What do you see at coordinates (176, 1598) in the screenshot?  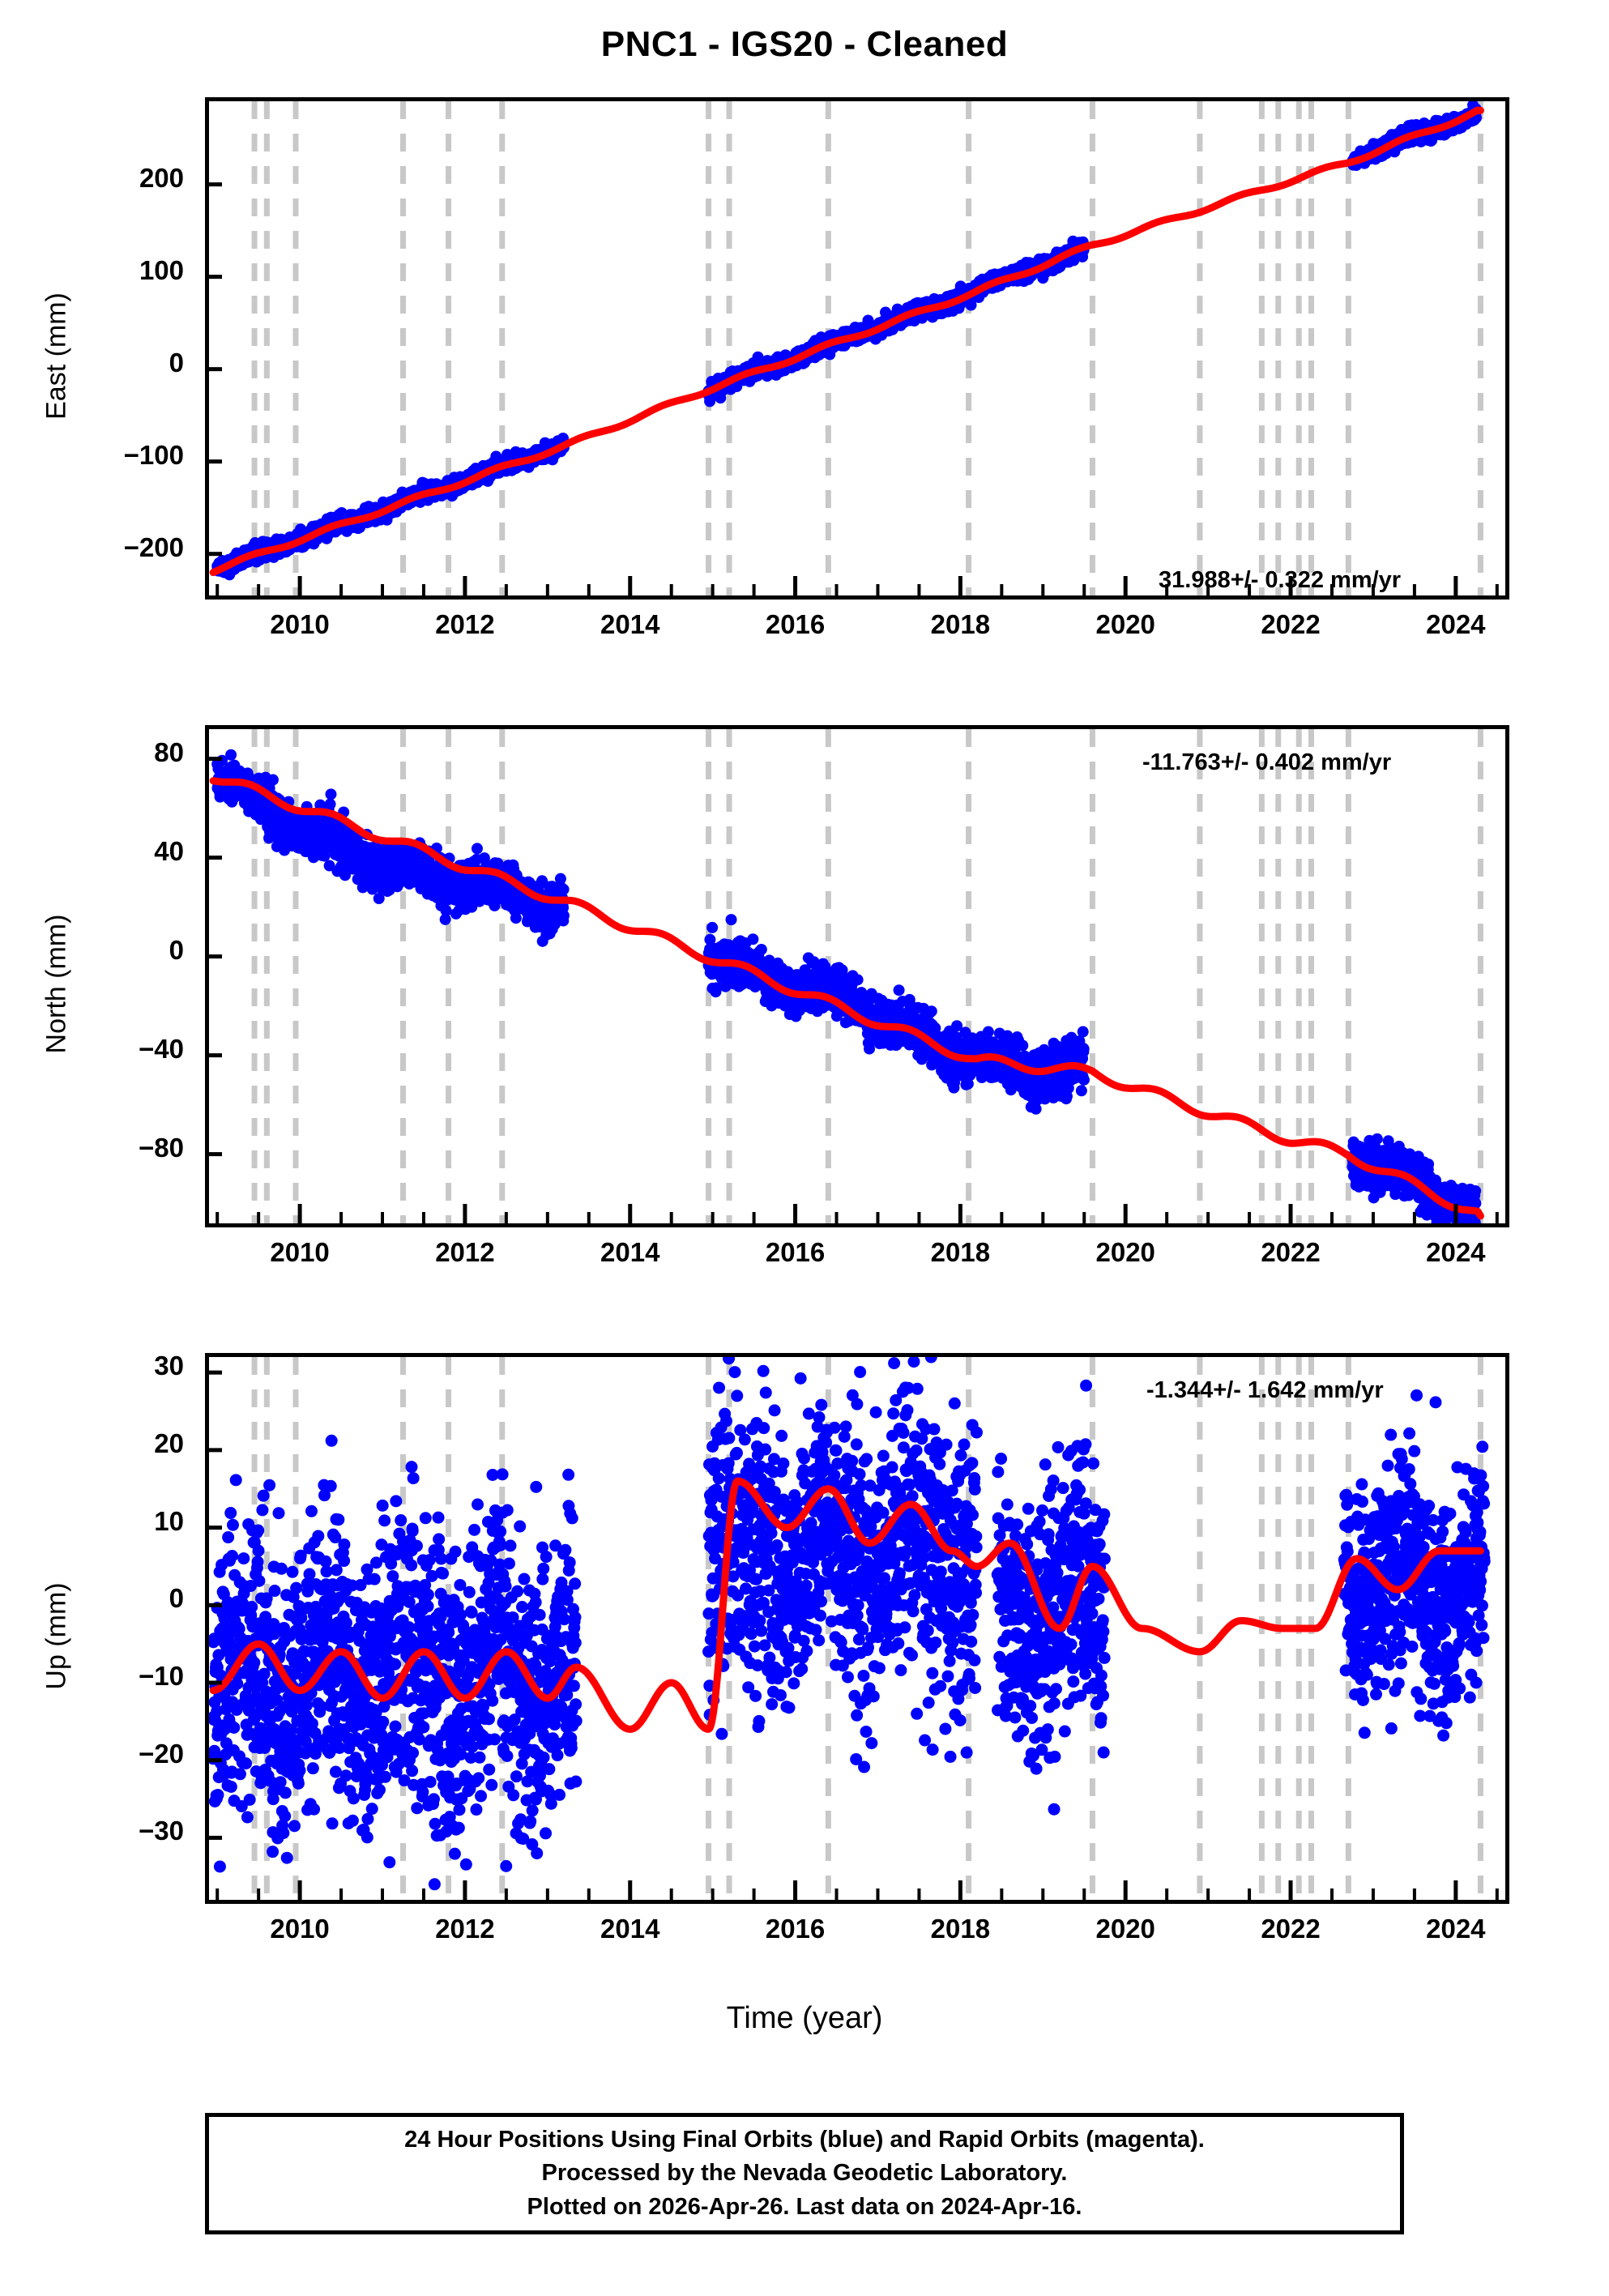 I see `y-tick-label-up: 0` at bounding box center [176, 1598].